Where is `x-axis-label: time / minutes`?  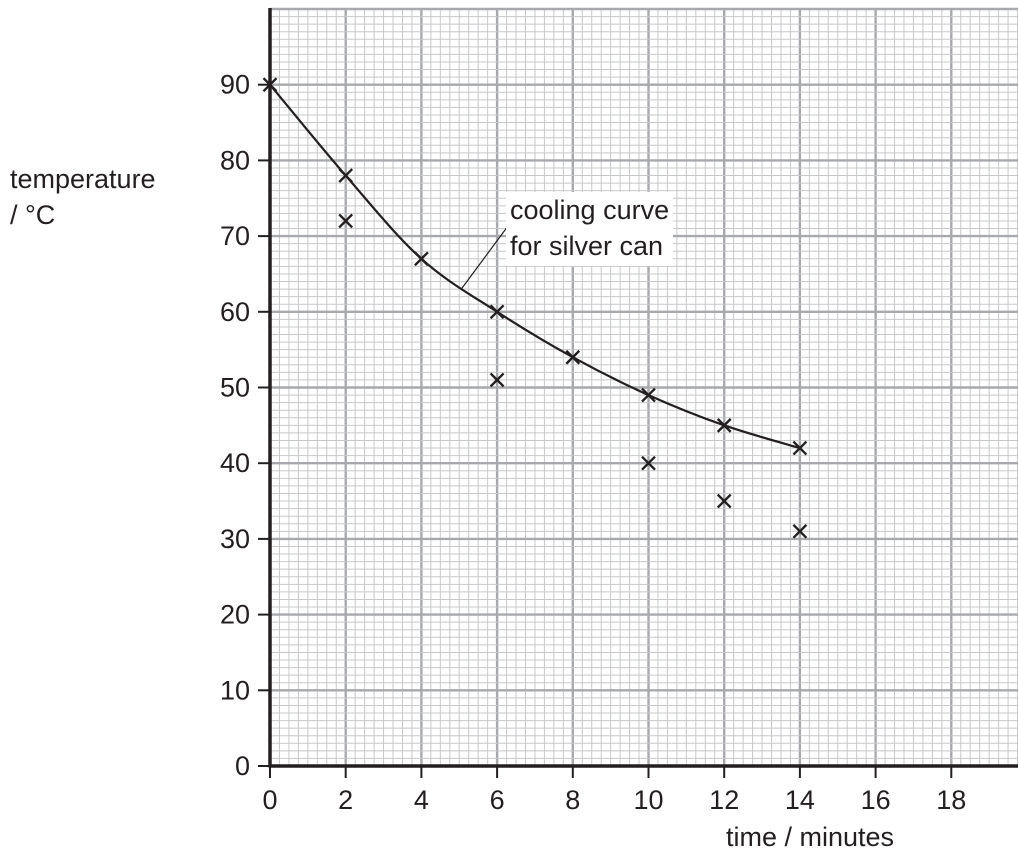
x-axis-label: time / minutes is located at coordinates (810, 837).